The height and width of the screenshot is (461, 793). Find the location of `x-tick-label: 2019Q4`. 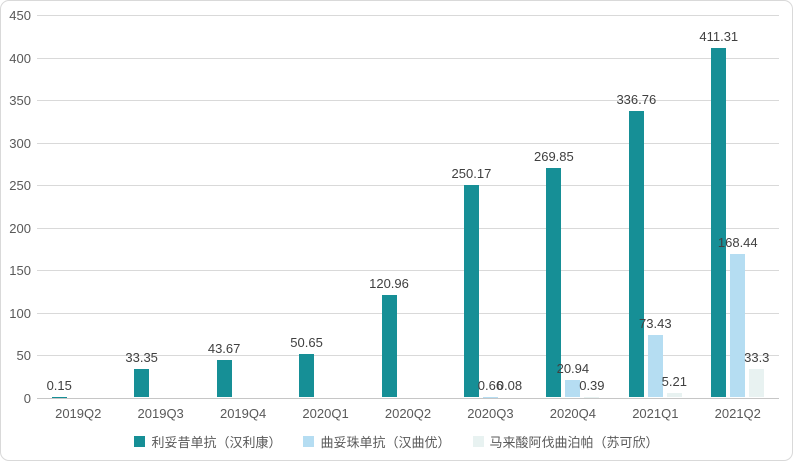

x-tick-label: 2019Q4 is located at coordinates (243, 413).